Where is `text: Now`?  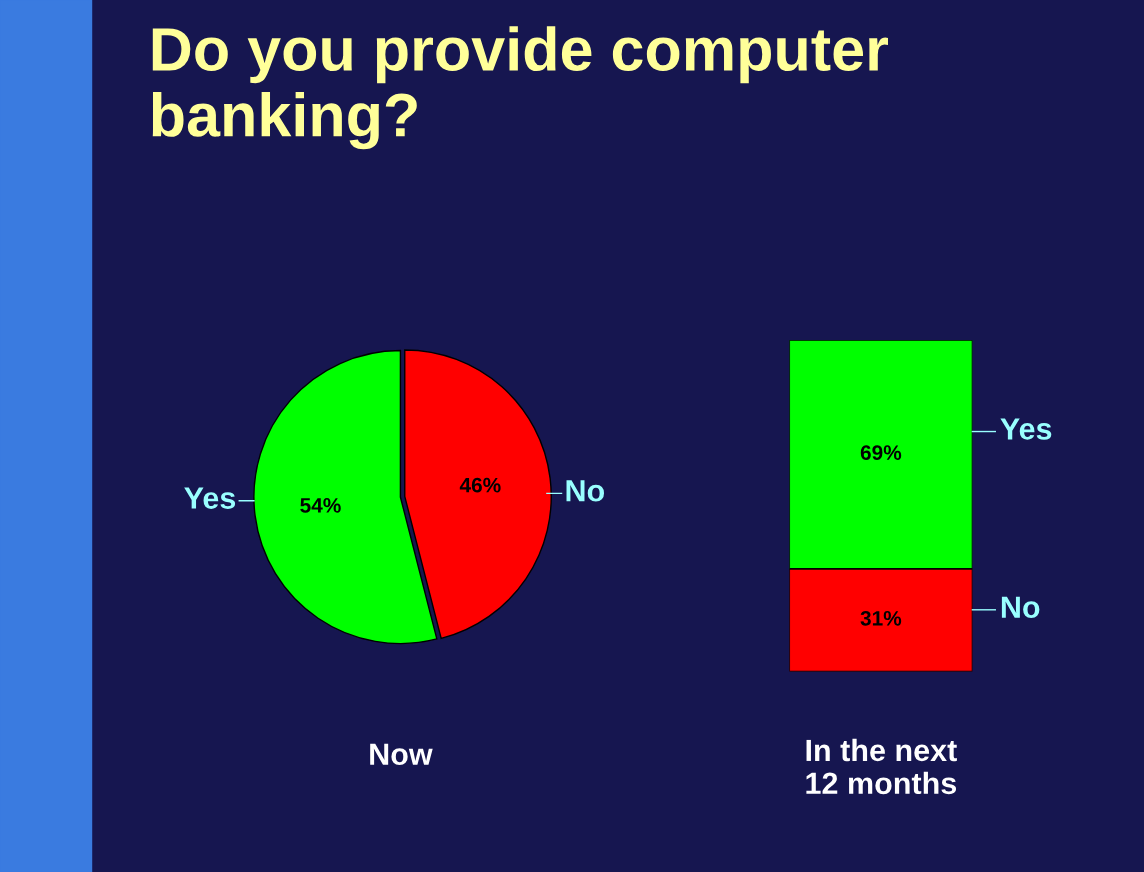
text: Now is located at coordinates (401, 754).